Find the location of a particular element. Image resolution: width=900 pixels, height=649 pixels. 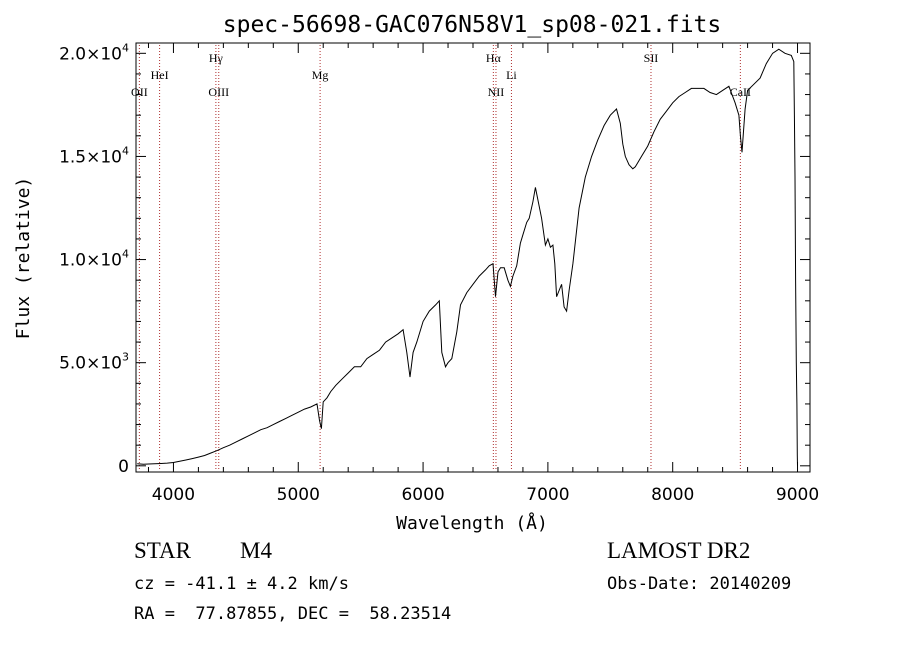

spectral-line-label: Mg is located at coordinates (320, 75).